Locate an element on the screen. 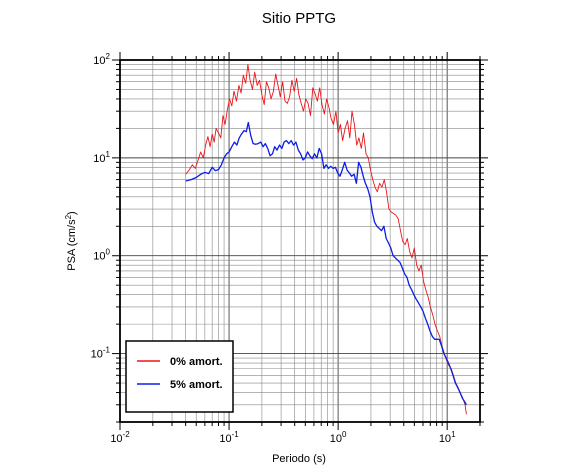 The width and height of the screenshot is (586, 475). y-tick-label: 10⁻¹ is located at coordinates (101, 353).